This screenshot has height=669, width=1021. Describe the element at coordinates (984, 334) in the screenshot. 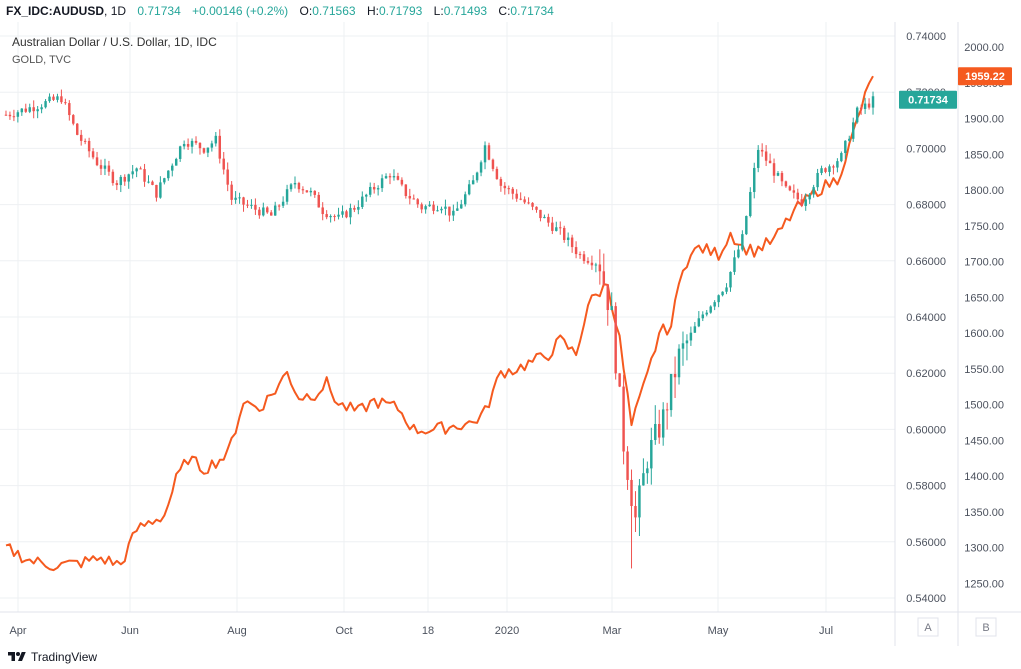

I see `gold-axis-tick-label: 1600.00` at that location.